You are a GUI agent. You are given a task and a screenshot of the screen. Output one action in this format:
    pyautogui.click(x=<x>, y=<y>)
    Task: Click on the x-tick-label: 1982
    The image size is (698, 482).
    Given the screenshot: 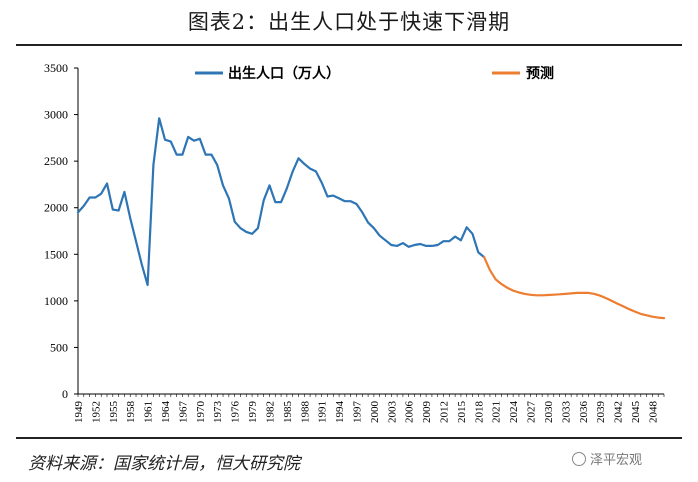 What is the action you would take?
    pyautogui.click(x=270, y=412)
    